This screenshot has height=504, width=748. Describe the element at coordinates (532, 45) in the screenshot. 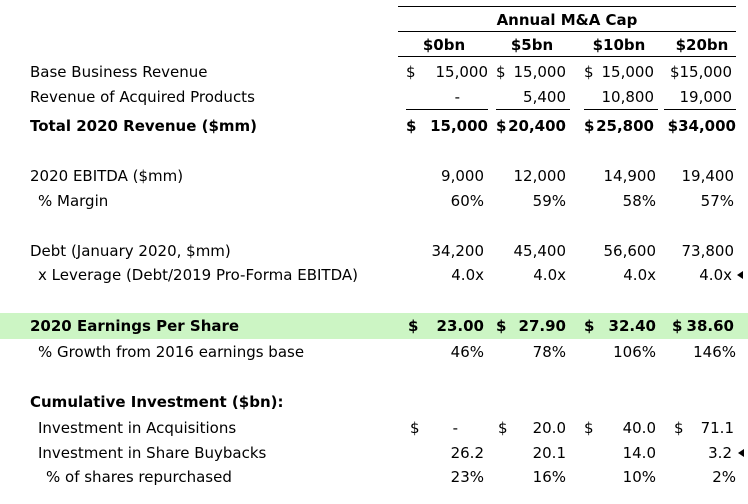

I see `column-header-5bn: $5bn` at that location.